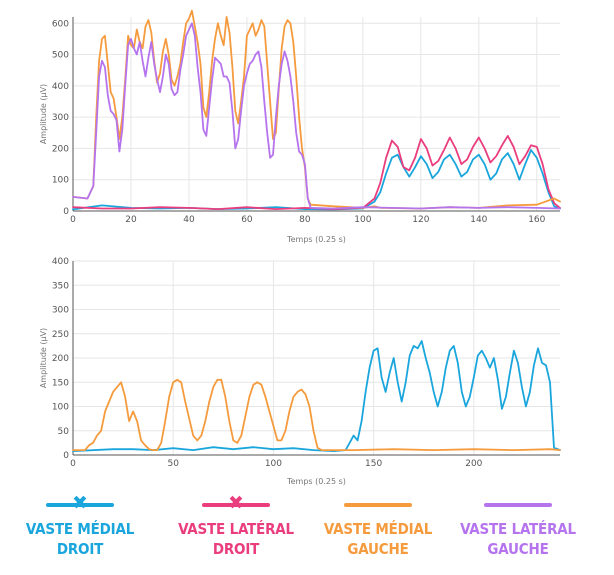 The width and height of the screenshot is (614, 575). I want to click on legend-item-vaste-lateral-droit: ✖ VASTE LATÉRAL DROIT, so click(236, 525).